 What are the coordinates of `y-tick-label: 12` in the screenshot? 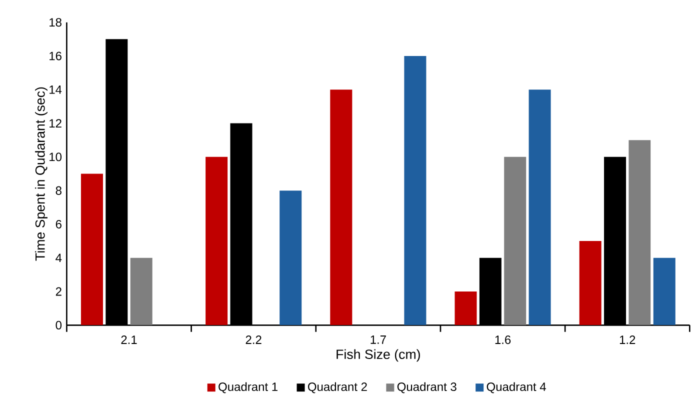 It's located at (56, 123).